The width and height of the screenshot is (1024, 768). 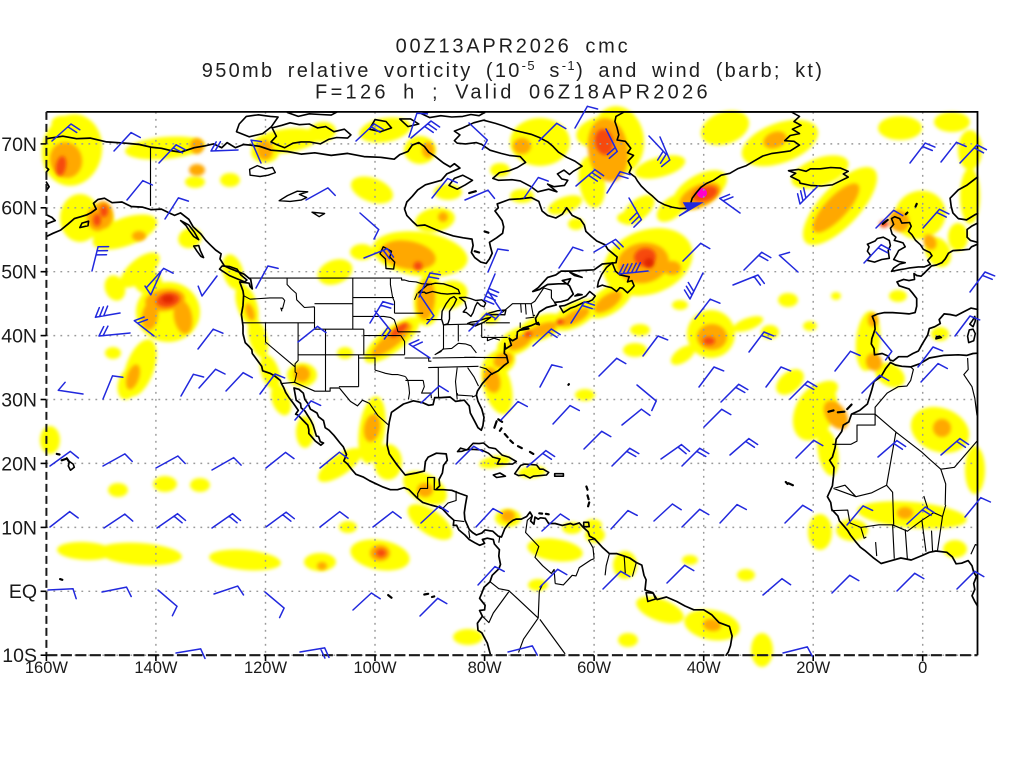 What do you see at coordinates (813, 668) in the screenshot?
I see `svg-text: 20W` at bounding box center [813, 668].